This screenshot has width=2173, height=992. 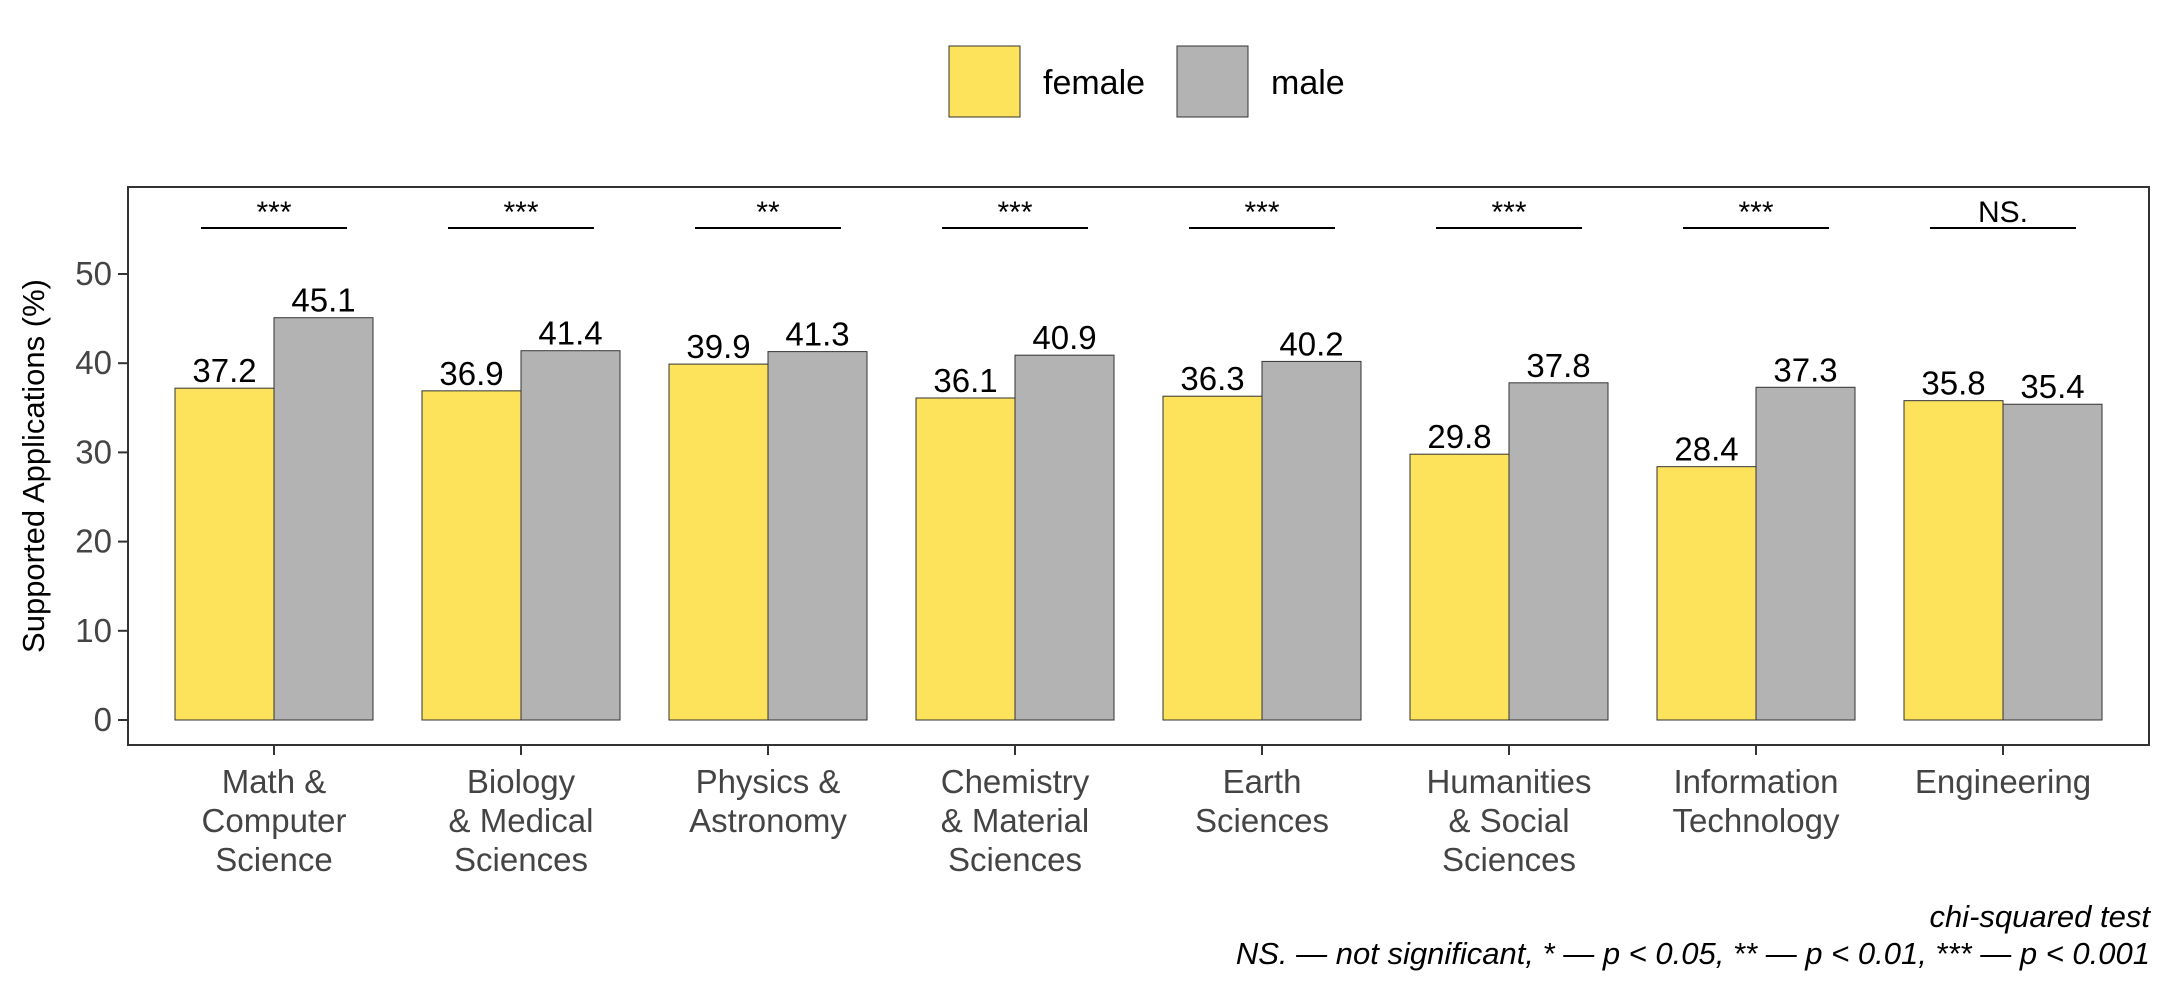 I want to click on value-label-female: 36.1, so click(x=965, y=380).